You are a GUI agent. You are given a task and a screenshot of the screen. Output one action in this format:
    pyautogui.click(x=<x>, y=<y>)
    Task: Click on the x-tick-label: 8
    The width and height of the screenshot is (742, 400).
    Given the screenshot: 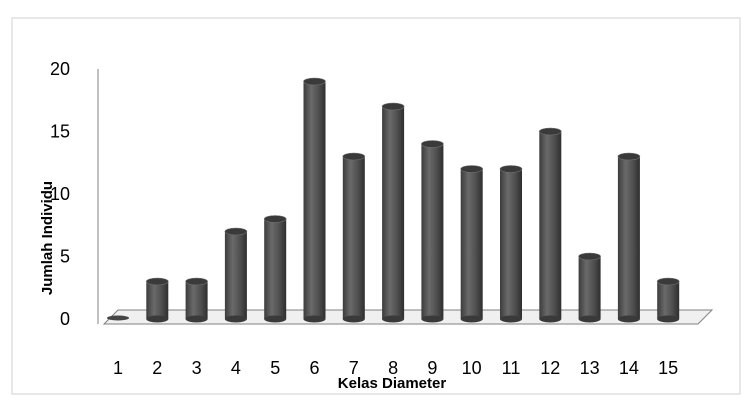 What is the action you would take?
    pyautogui.click(x=393, y=368)
    